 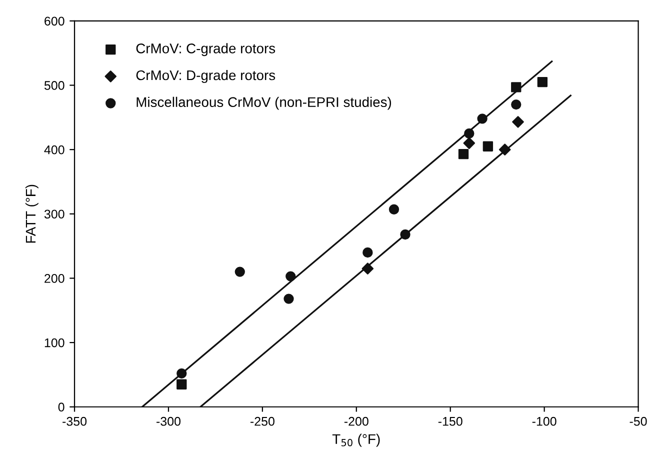 What do you see at coordinates (168, 421) in the screenshot?
I see `x-tick-label: -300` at bounding box center [168, 421].